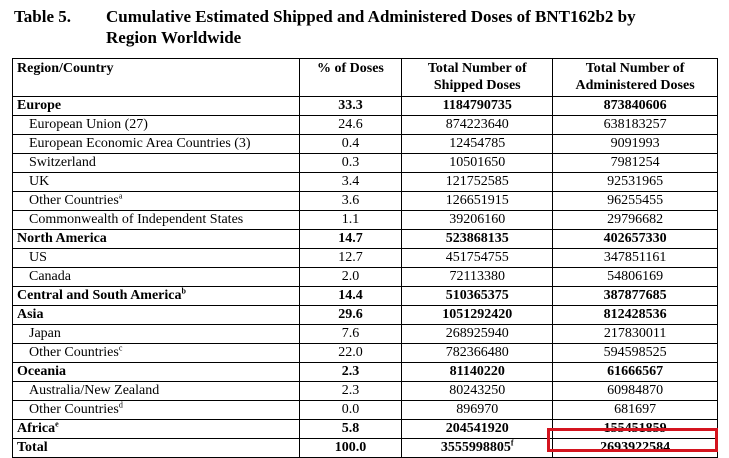 Image resolution: width=729 pixels, height=458 pixels. Describe the element at coordinates (350, 334) in the screenshot. I see `pct-cell: 7.6` at that location.